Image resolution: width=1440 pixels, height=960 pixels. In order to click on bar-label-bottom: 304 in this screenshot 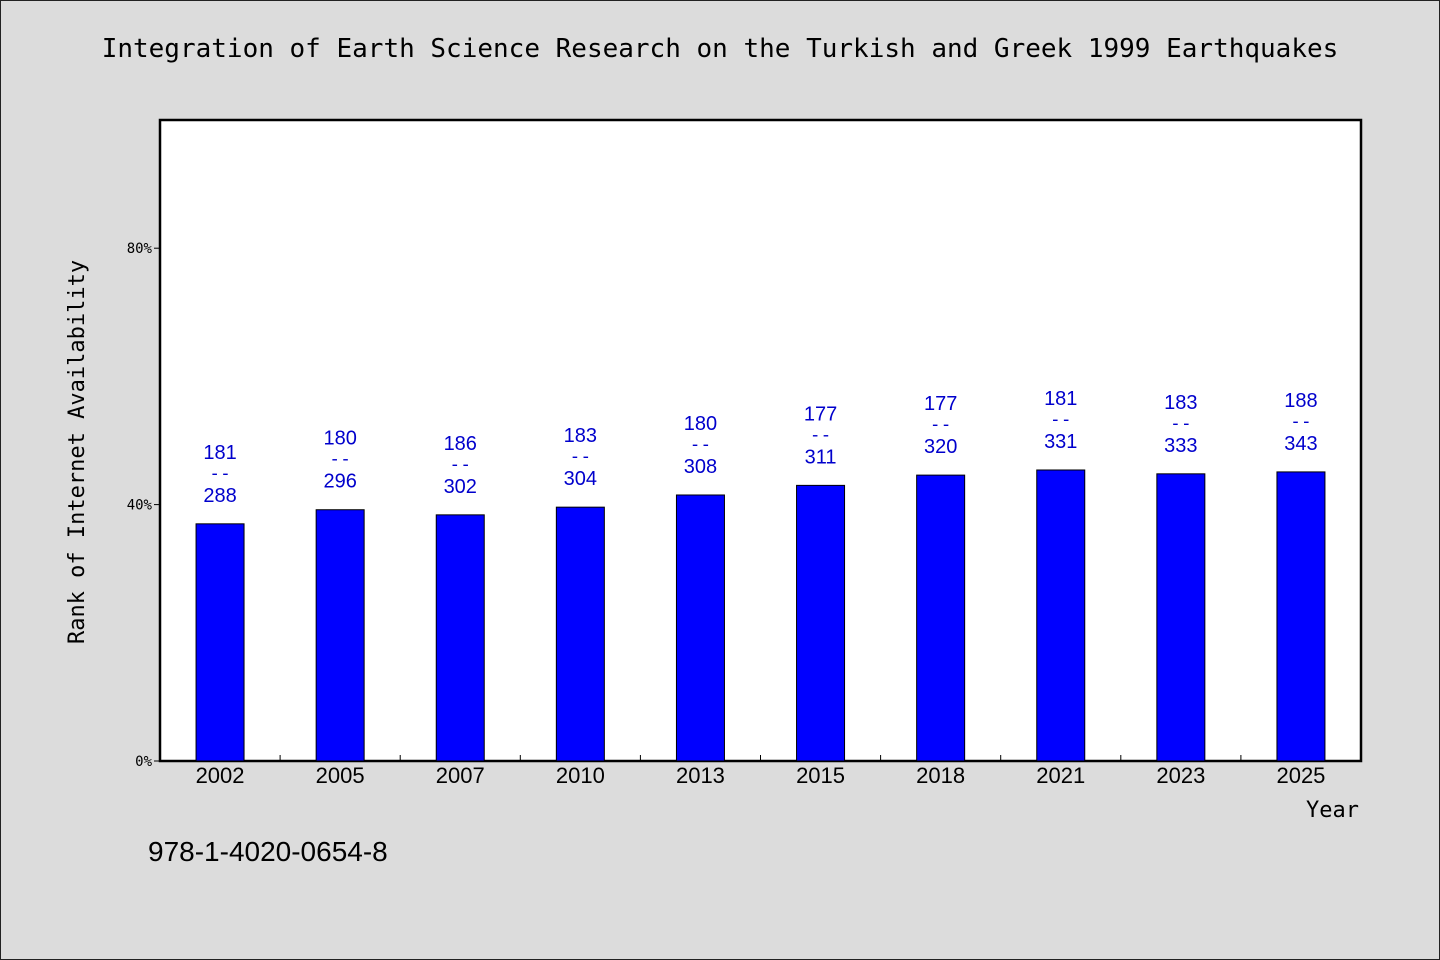, I will do `click(580, 479)`.